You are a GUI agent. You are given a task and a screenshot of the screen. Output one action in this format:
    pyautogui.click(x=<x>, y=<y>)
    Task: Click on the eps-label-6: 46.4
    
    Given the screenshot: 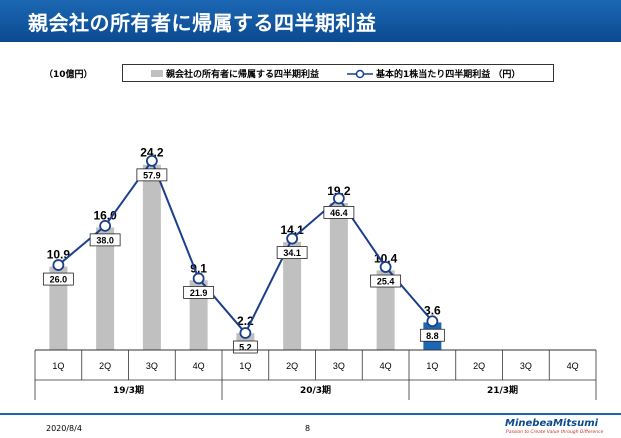 What is the action you would take?
    pyautogui.click(x=339, y=213)
    